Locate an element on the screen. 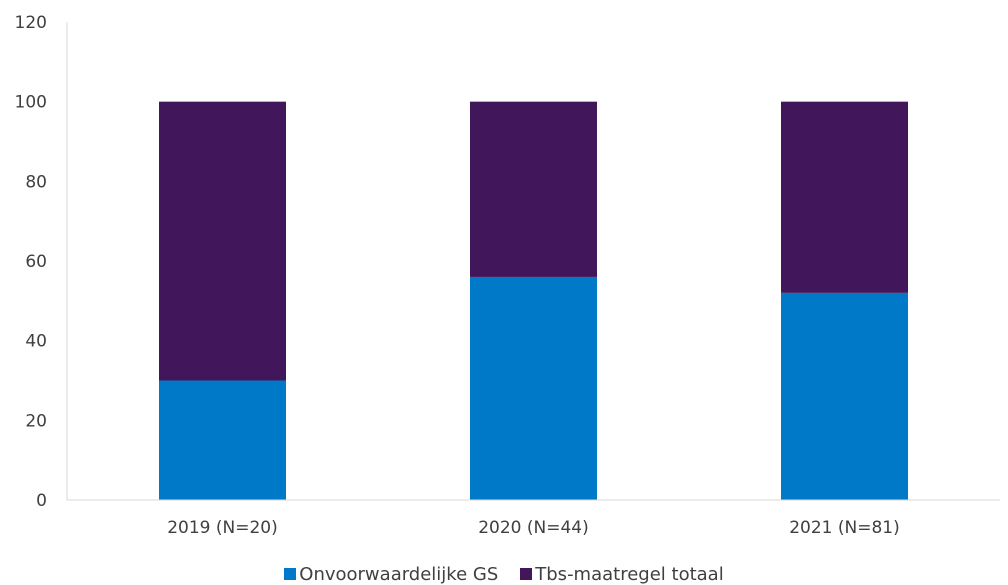  legend-item-tbs-maatregel-totaal: Tbs-maatregel totaal is located at coordinates (622, 574).